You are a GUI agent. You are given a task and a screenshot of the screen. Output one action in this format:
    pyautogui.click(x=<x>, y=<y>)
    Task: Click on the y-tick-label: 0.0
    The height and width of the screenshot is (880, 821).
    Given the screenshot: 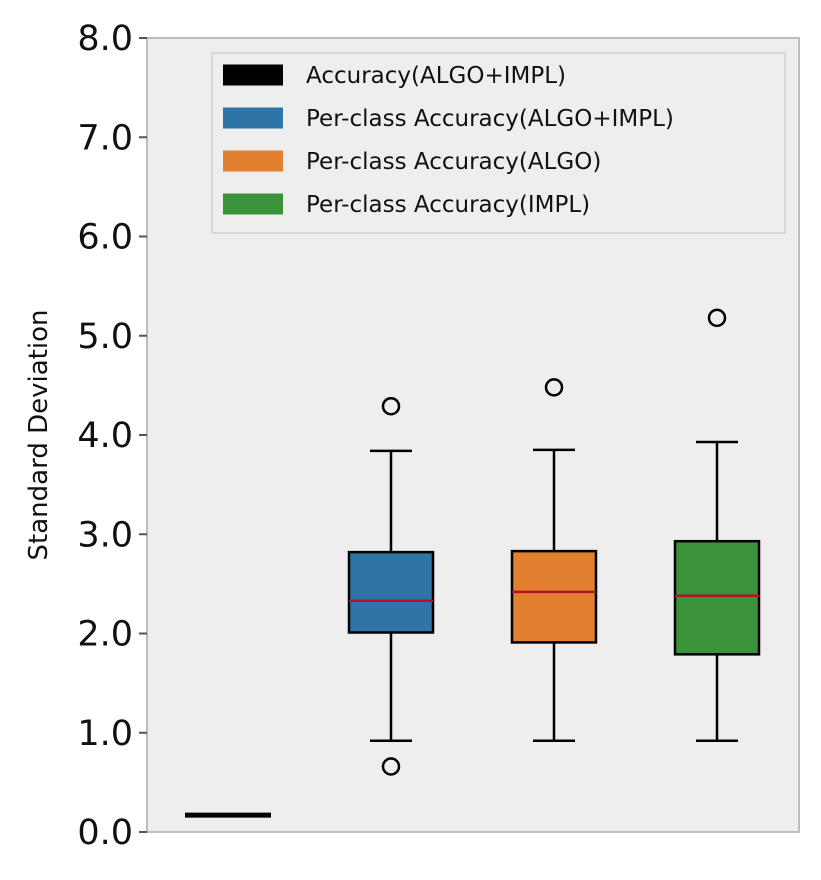 What is the action you would take?
    pyautogui.click(x=105, y=833)
    